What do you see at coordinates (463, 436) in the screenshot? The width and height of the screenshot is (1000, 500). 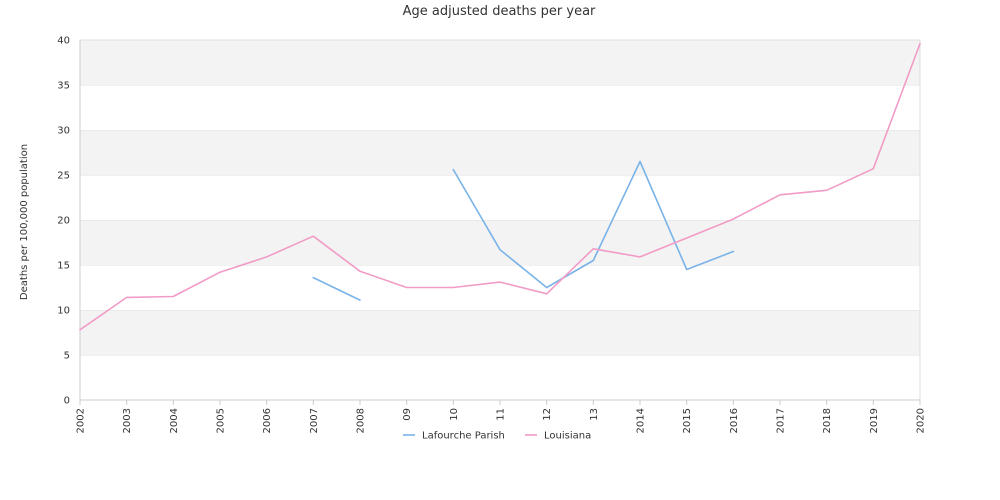 I see `legend-label: Lafourche Parish` at bounding box center [463, 436].